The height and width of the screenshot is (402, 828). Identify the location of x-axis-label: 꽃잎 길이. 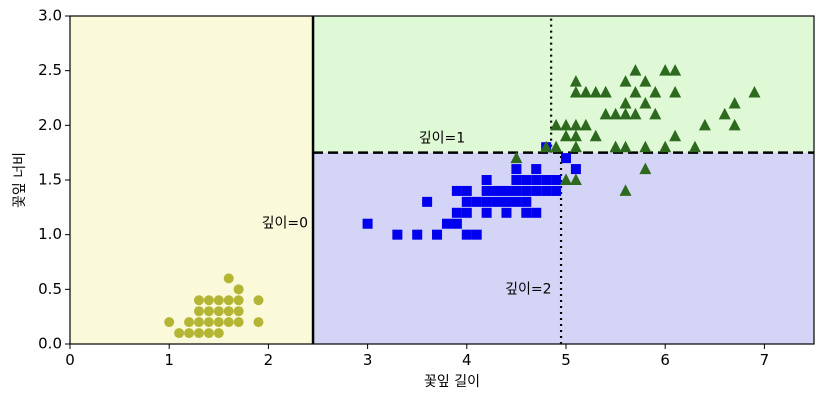
(452, 382).